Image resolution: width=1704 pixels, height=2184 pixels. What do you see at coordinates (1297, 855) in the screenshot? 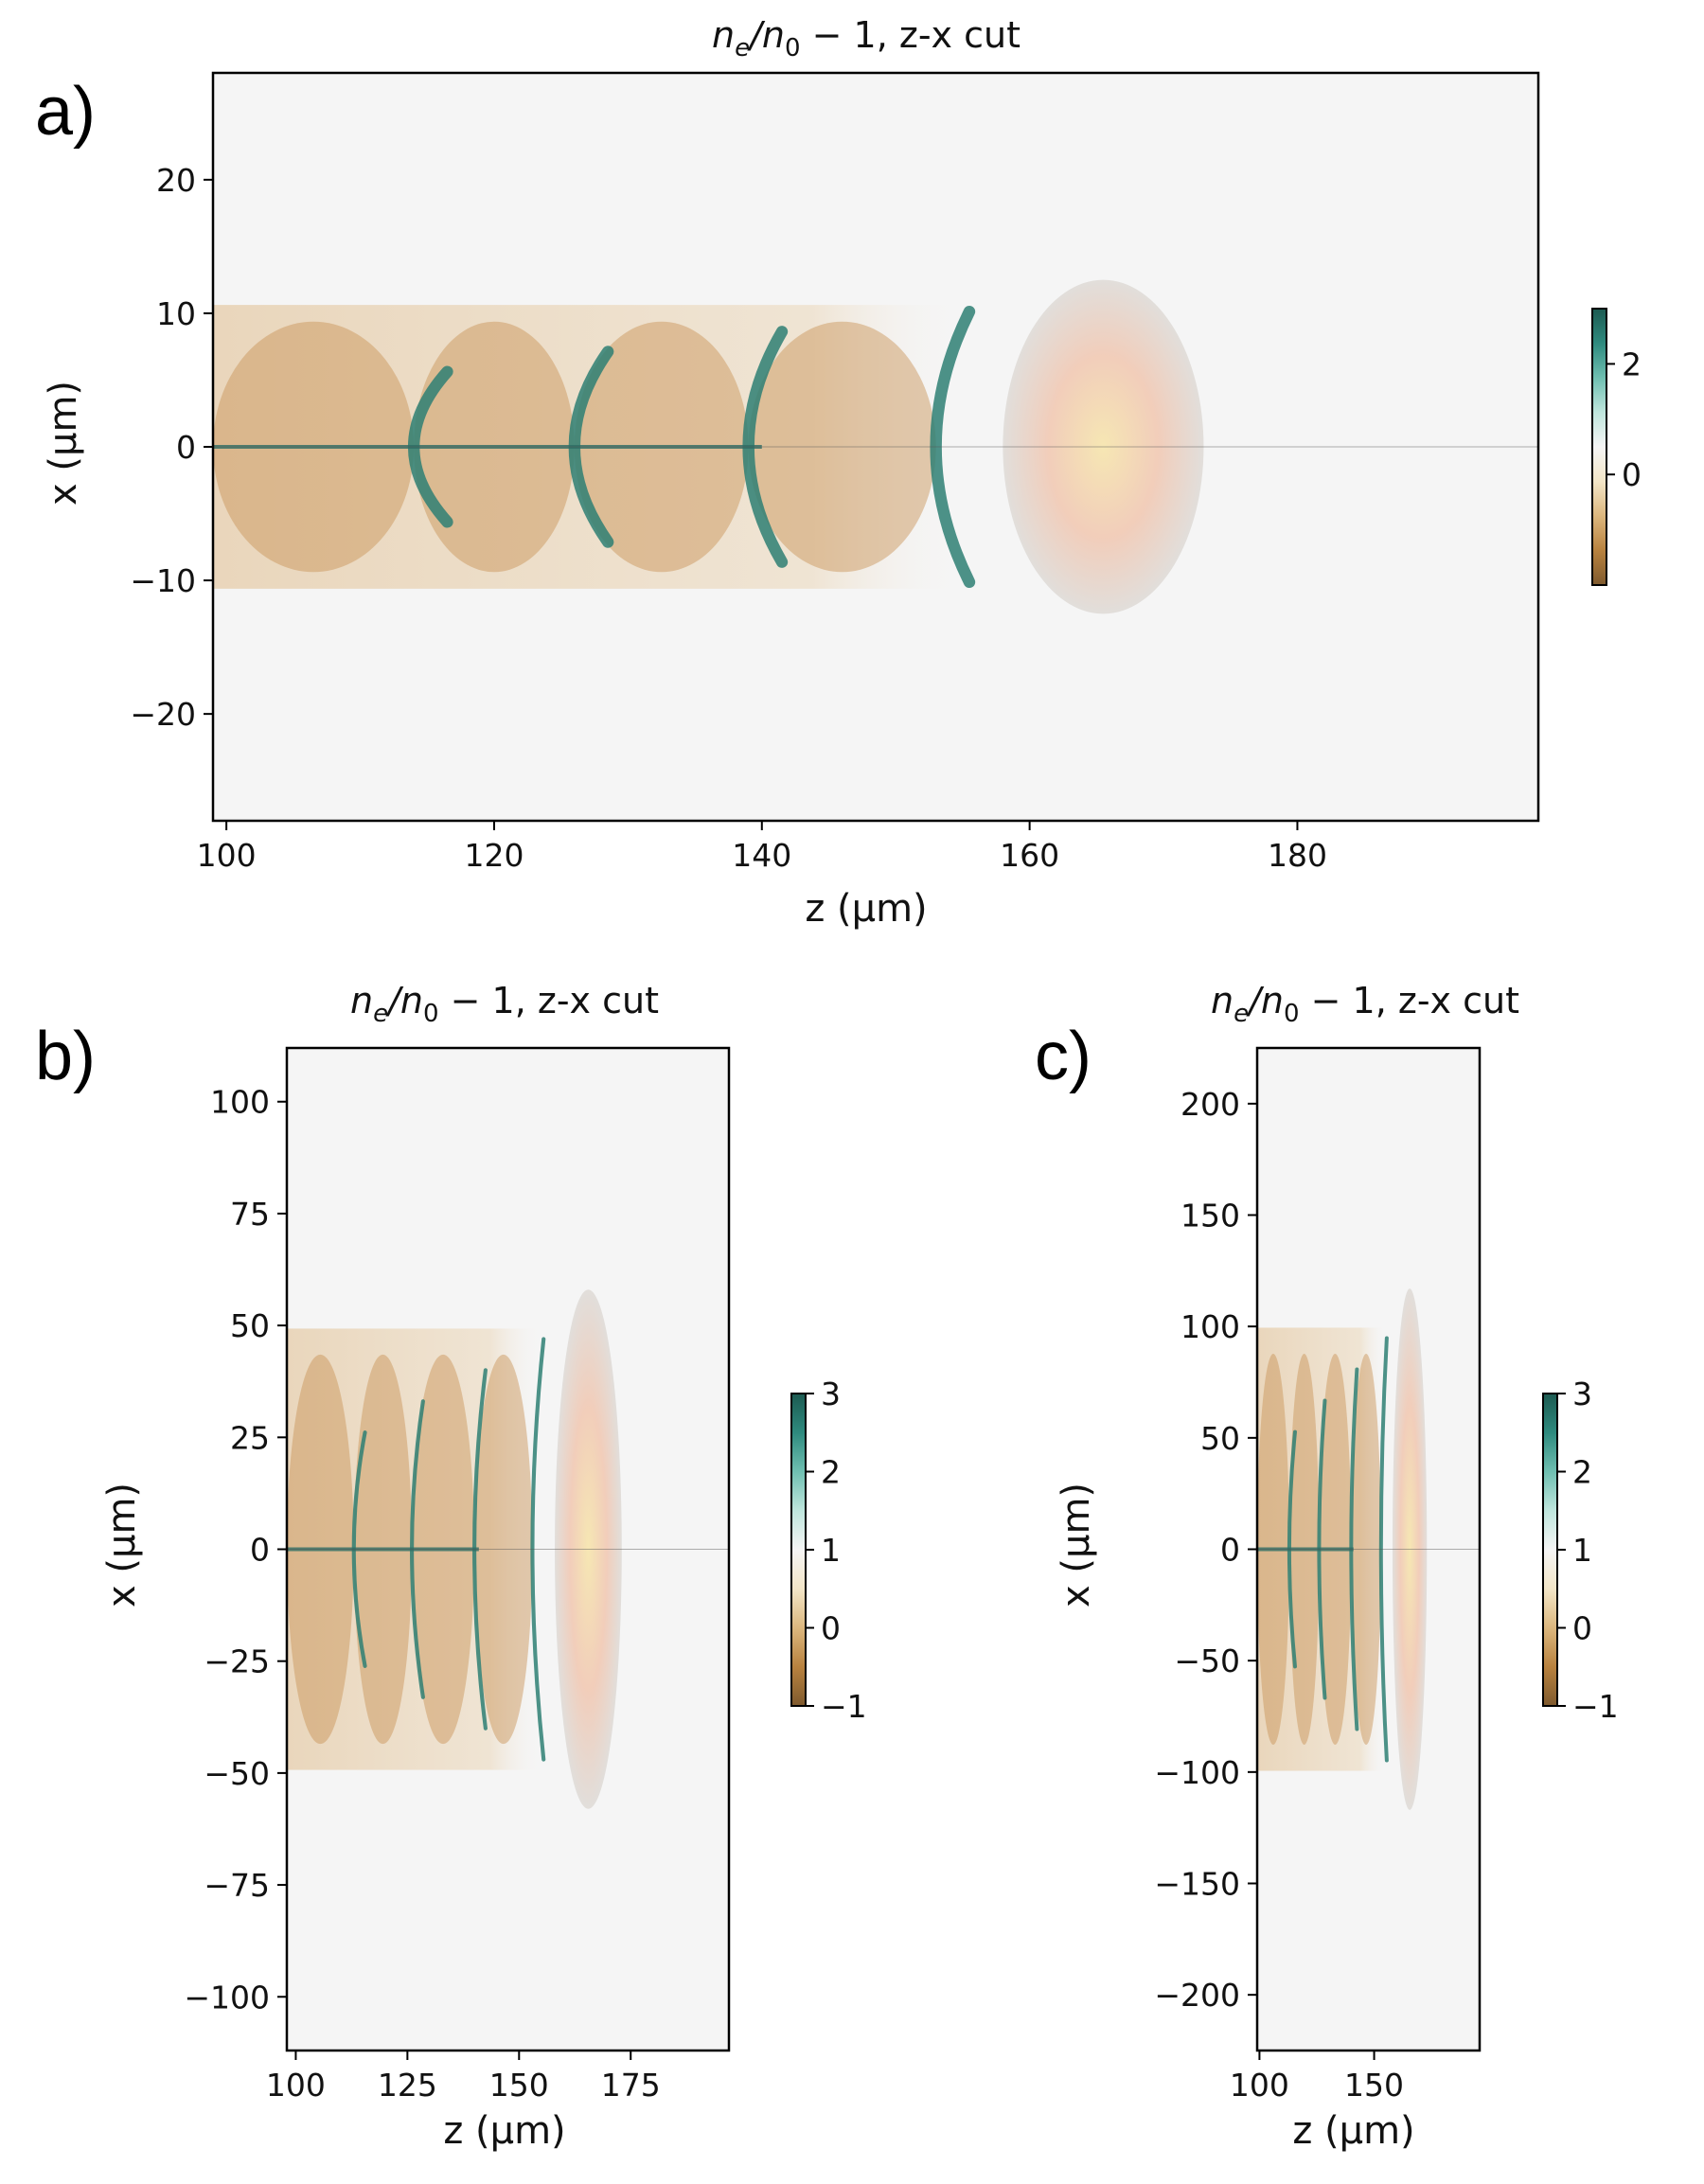
I see `x-tick-label: 180` at bounding box center [1297, 855].